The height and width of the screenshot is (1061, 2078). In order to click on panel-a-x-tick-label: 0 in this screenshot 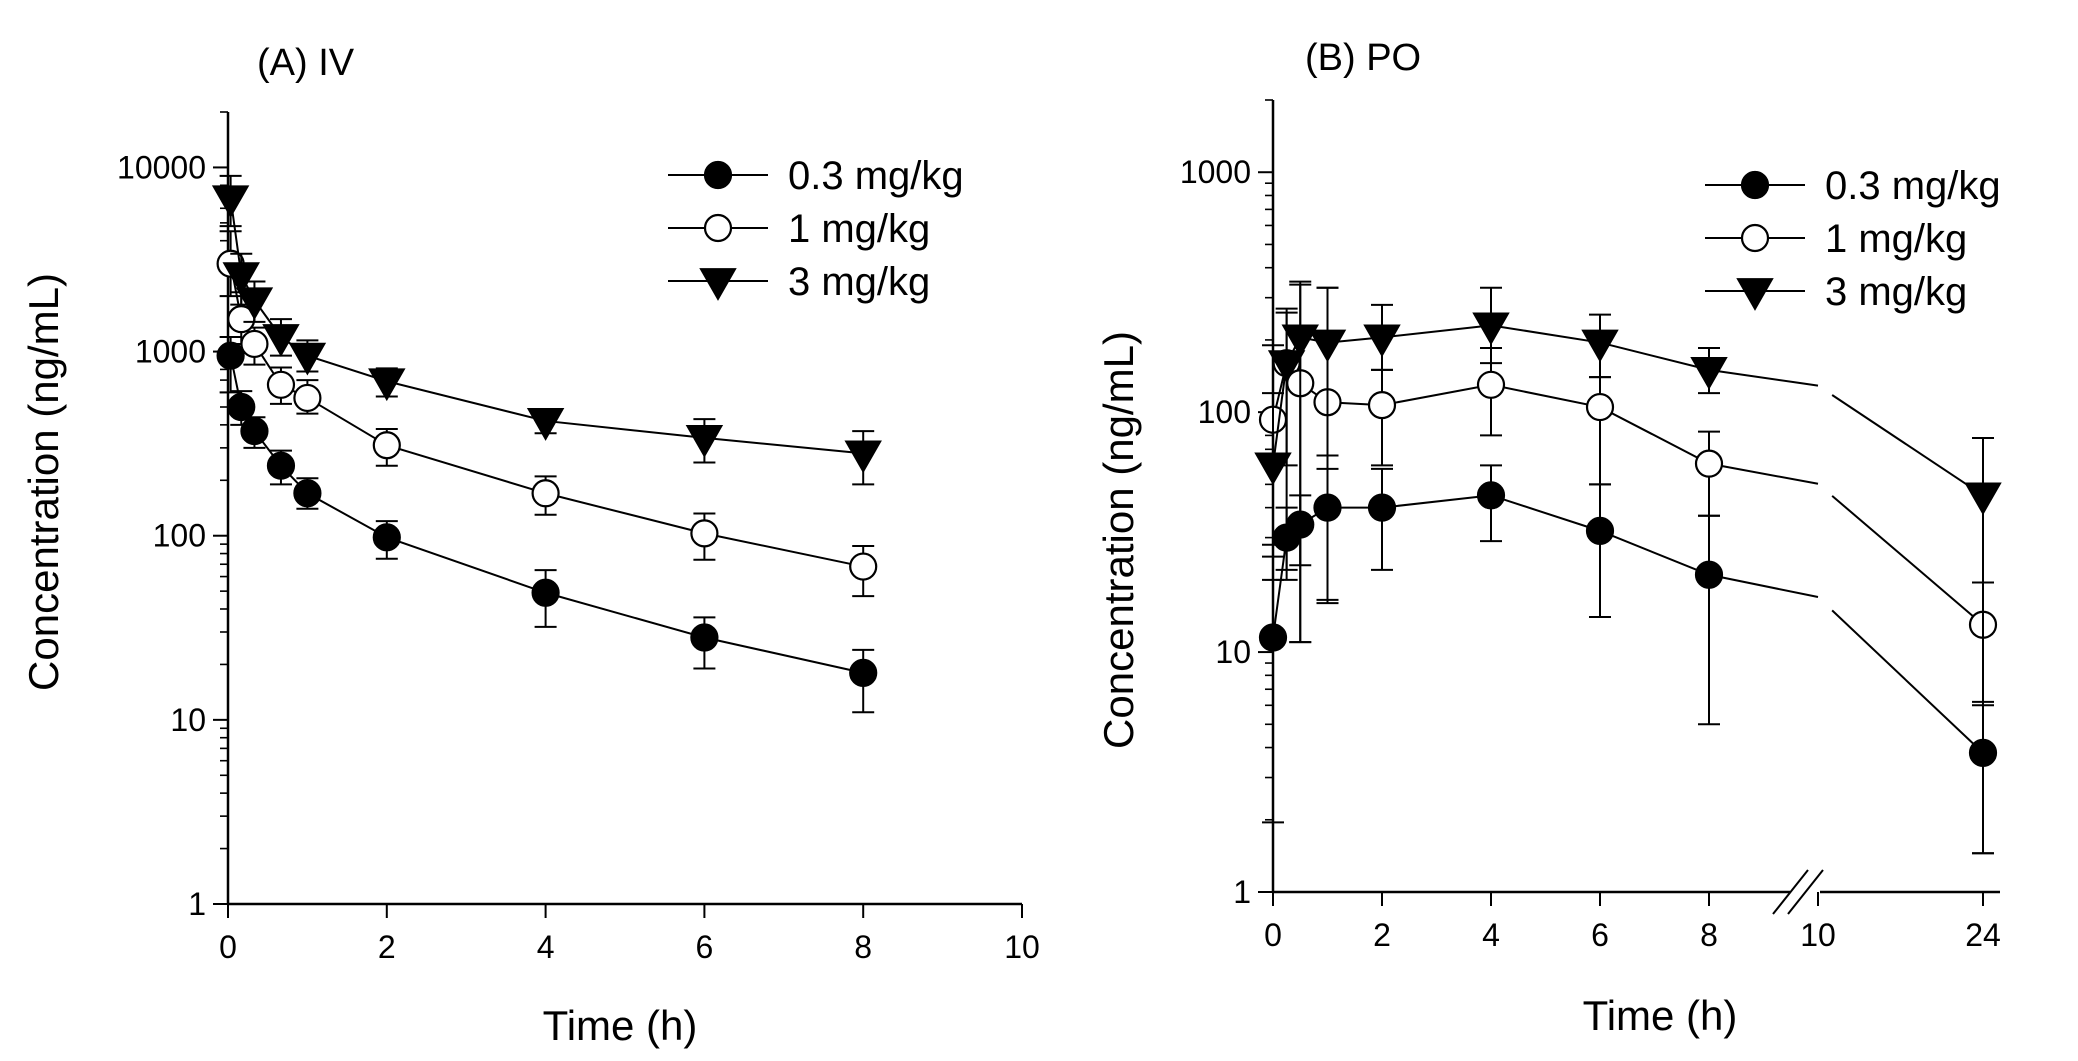, I will do `click(228, 947)`.